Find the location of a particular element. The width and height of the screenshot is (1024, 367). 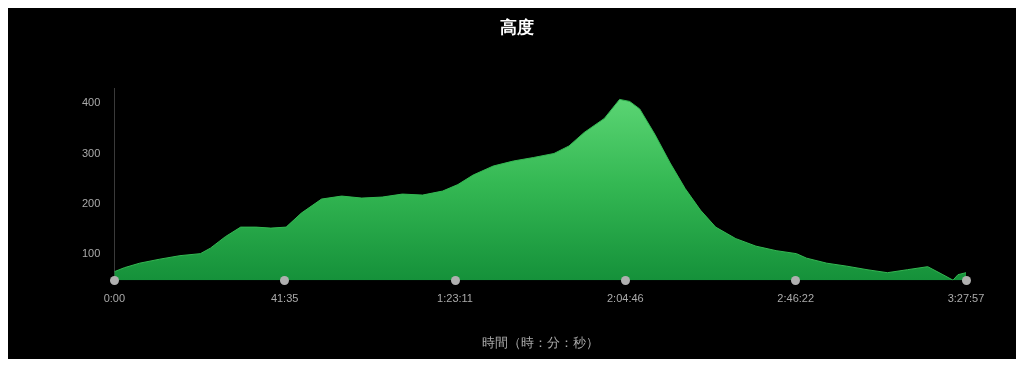

y-tick-label: 400 is located at coordinates (91, 102).